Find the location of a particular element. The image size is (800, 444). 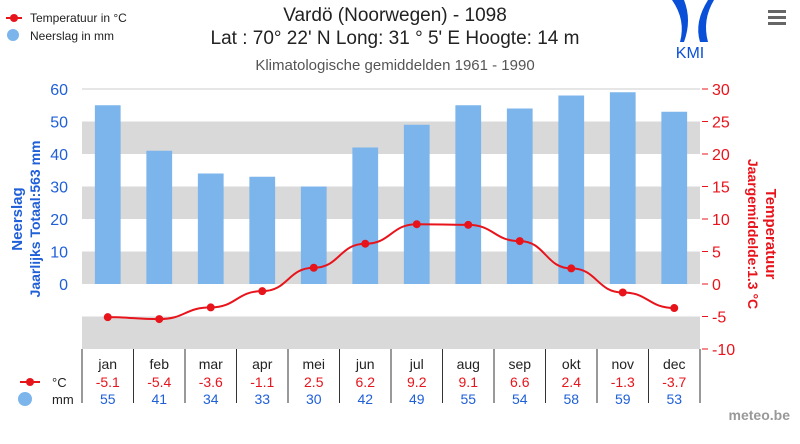

precip-value: 49 is located at coordinates (417, 399).